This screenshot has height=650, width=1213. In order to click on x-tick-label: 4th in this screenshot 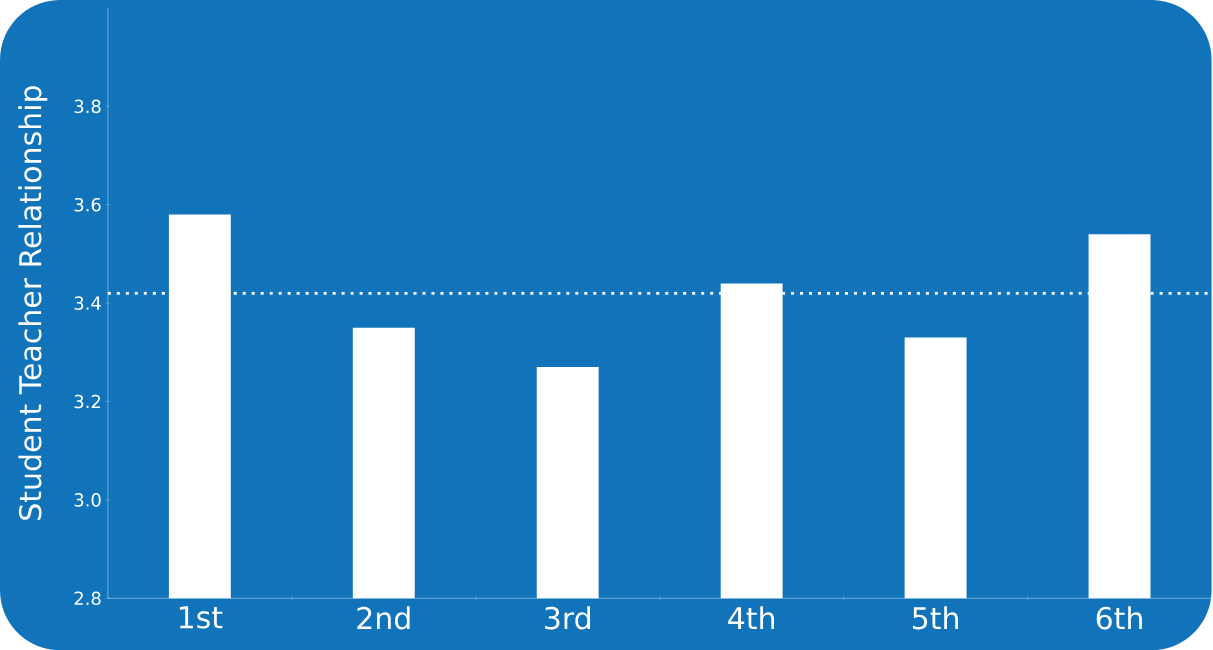, I will do `click(751, 617)`.